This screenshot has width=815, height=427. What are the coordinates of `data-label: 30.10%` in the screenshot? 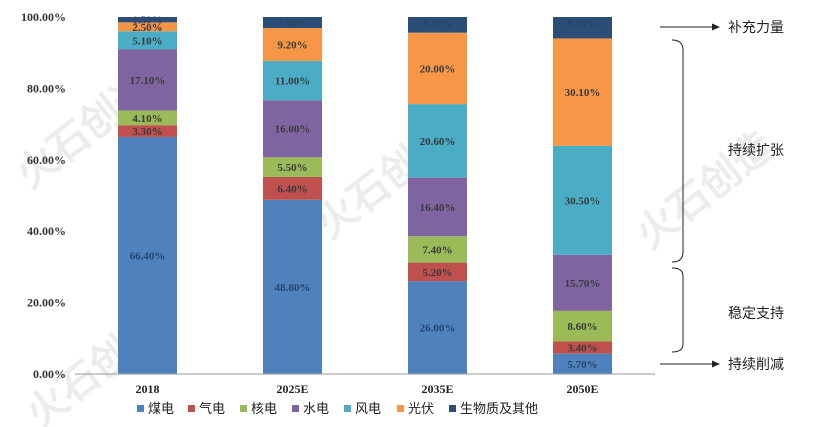 It's located at (583, 93).